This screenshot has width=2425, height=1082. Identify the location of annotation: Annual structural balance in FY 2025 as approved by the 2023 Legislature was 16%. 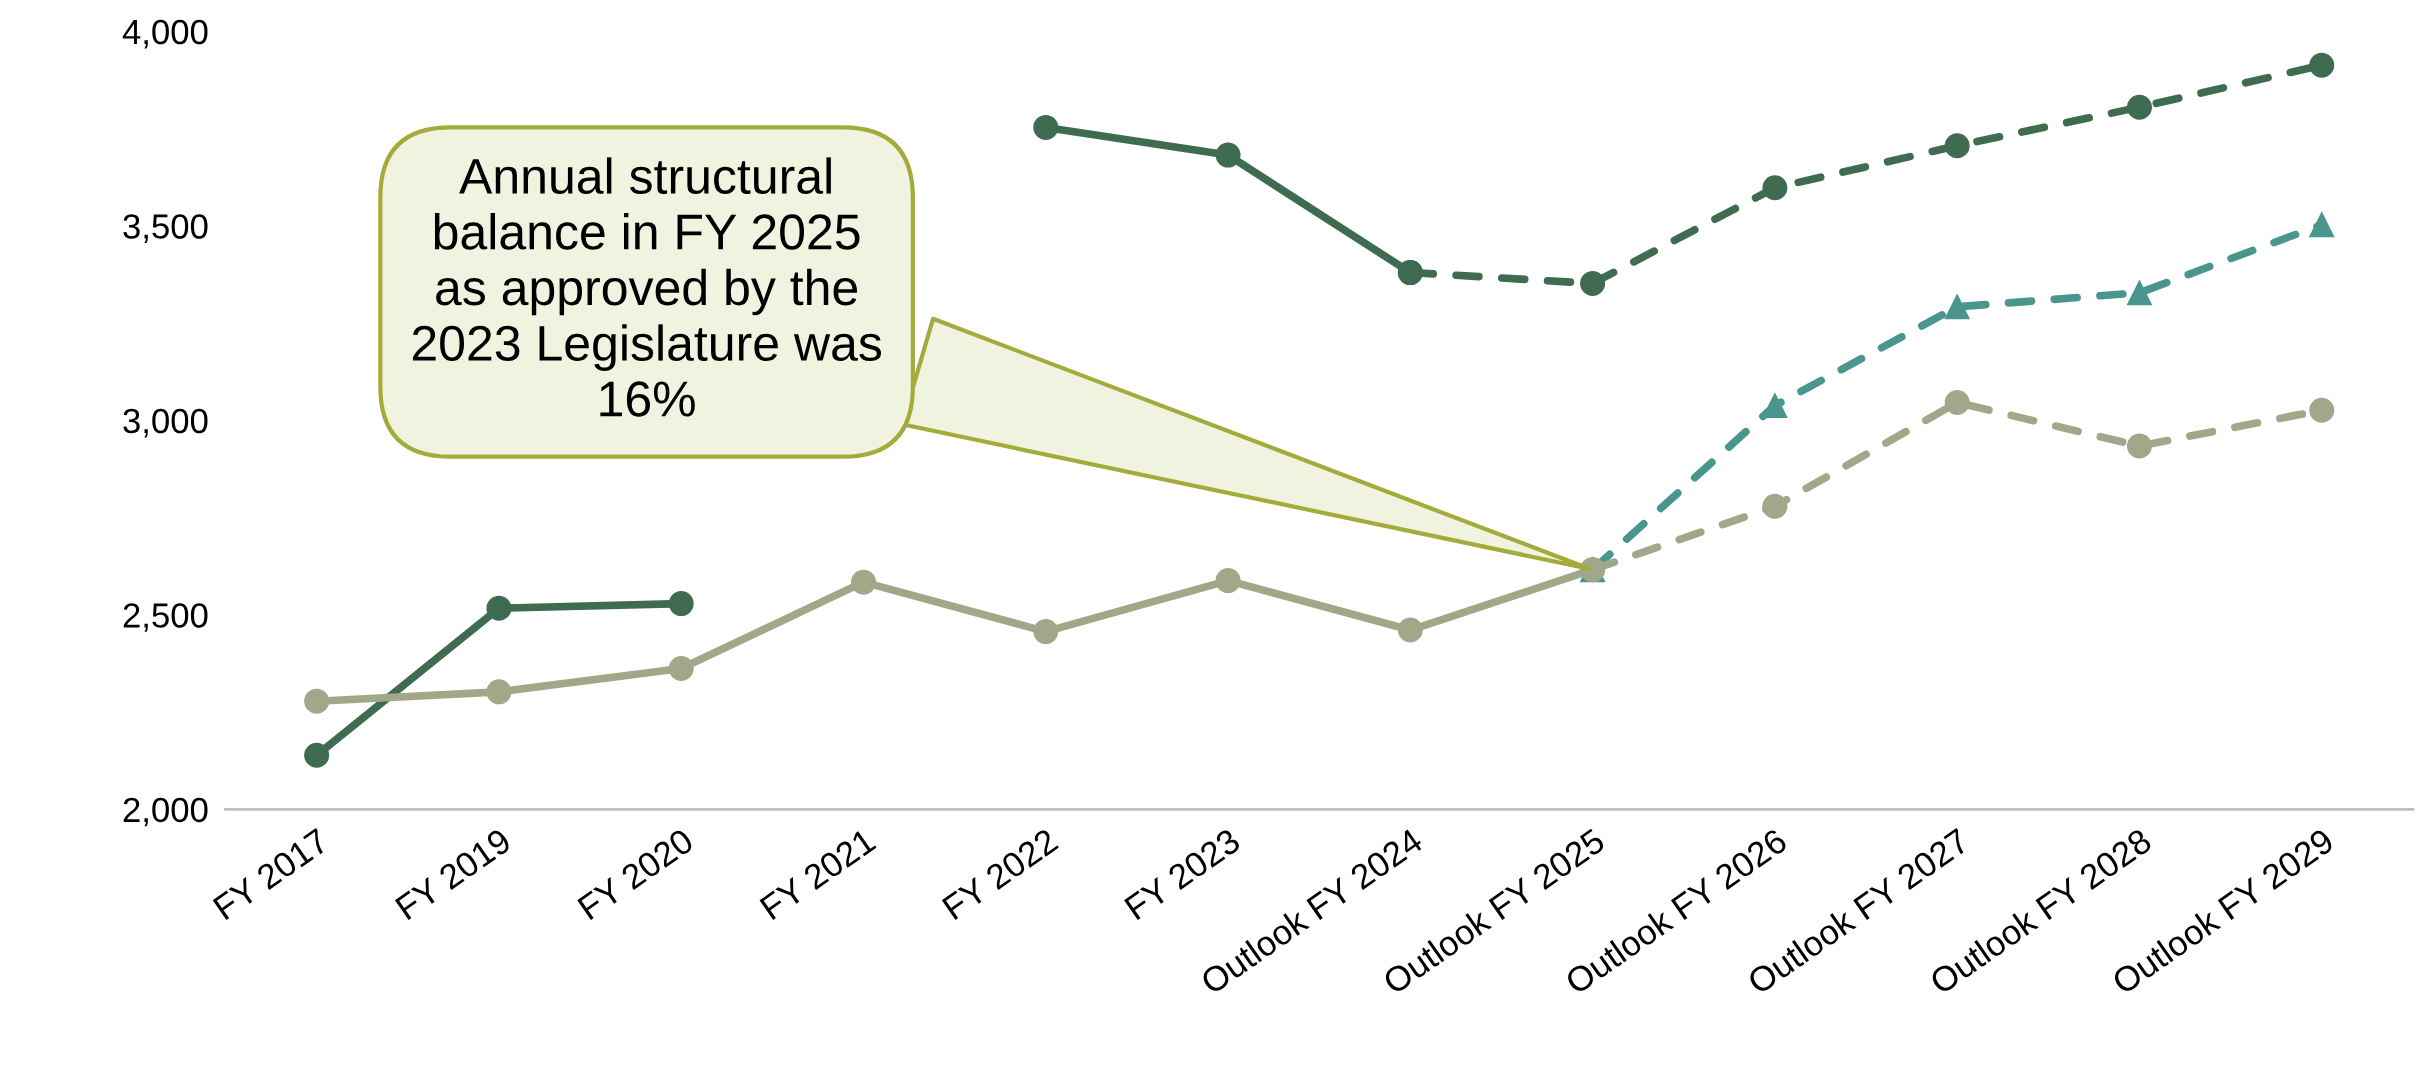
(647, 287).